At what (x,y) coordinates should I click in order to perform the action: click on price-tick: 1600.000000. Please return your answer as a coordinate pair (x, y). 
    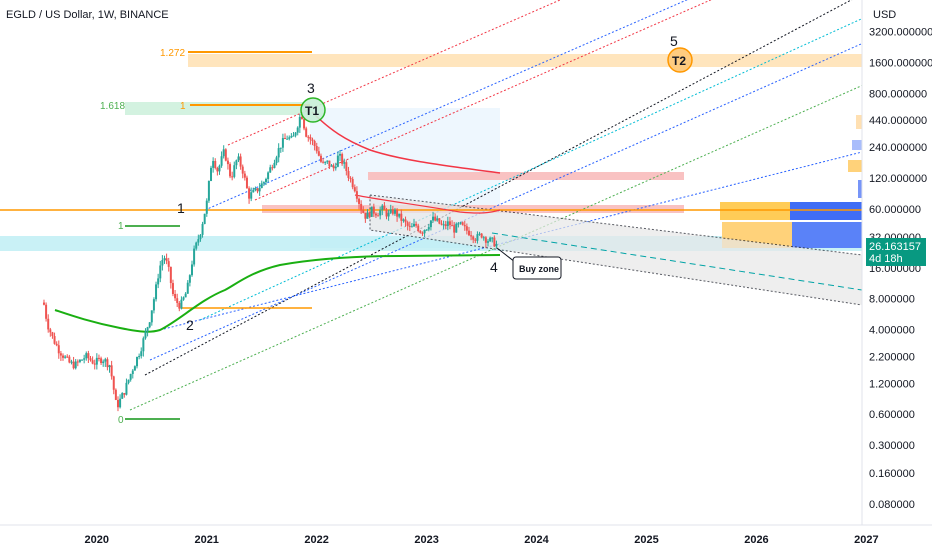
    Looking at the image, I should click on (900, 63).